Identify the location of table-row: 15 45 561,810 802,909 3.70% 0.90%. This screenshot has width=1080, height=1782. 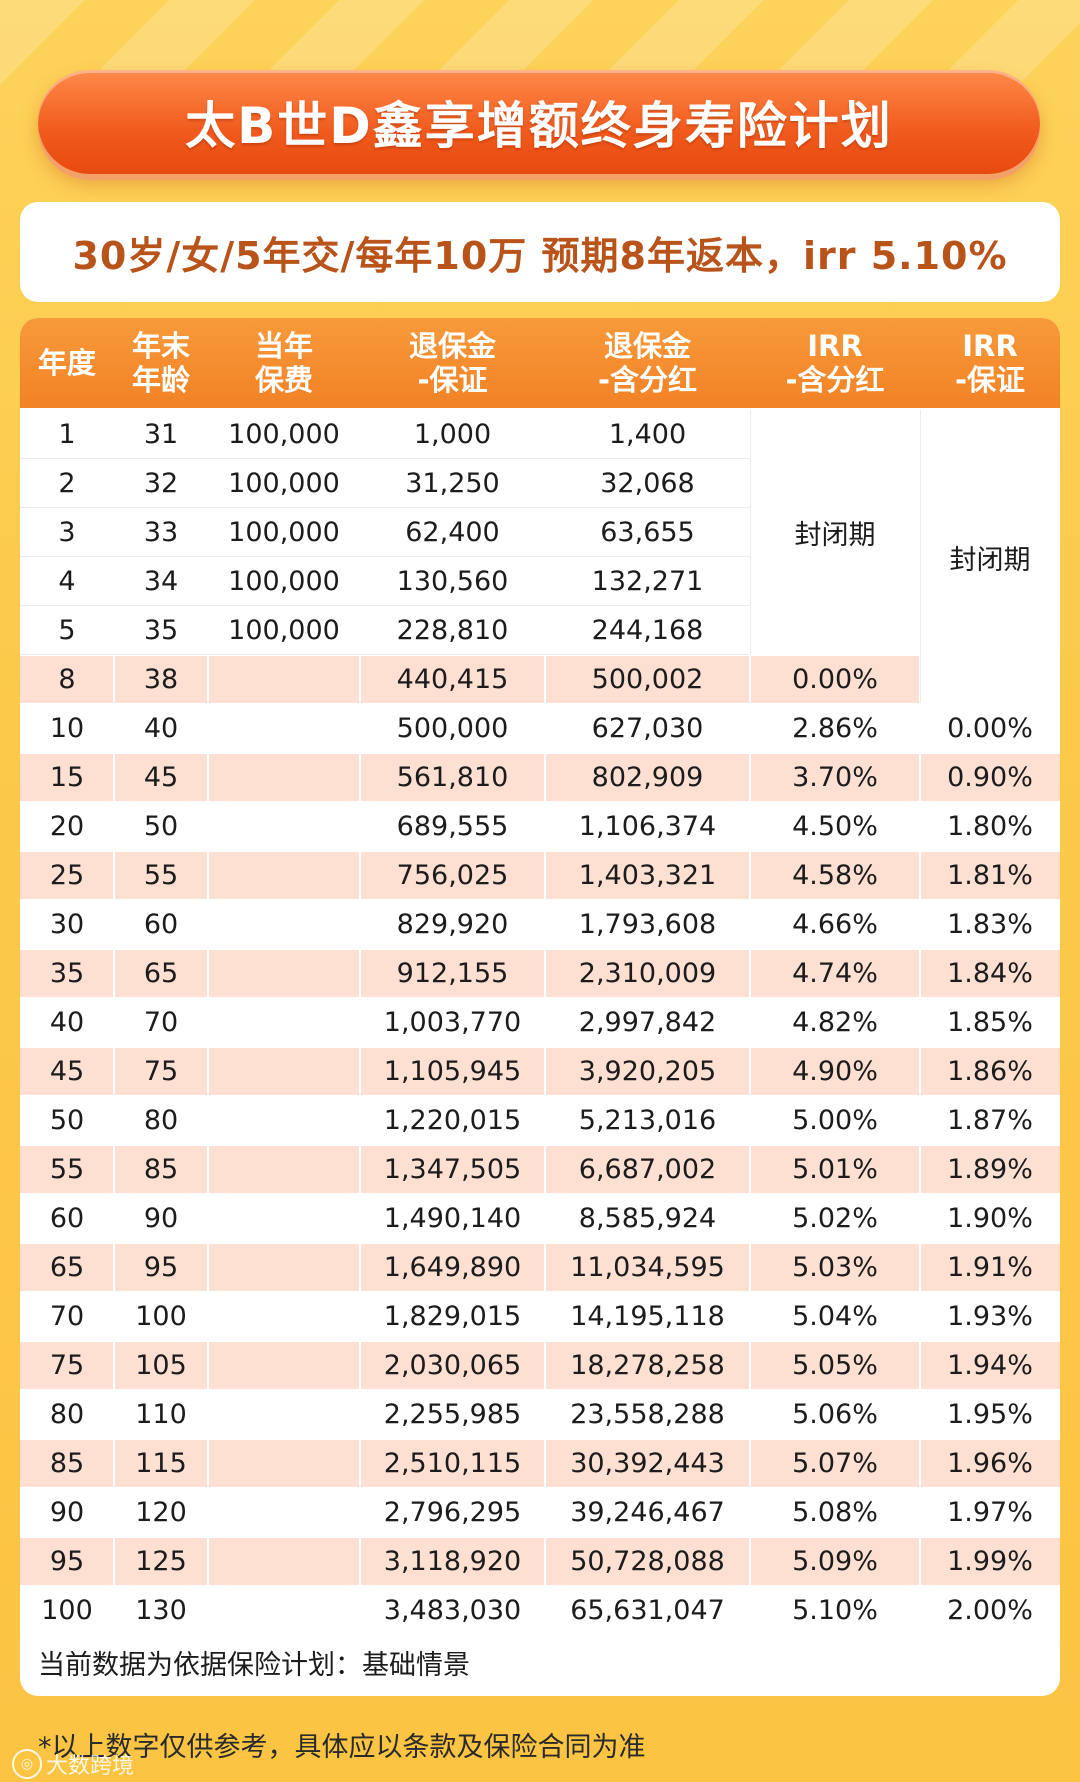
(540, 777).